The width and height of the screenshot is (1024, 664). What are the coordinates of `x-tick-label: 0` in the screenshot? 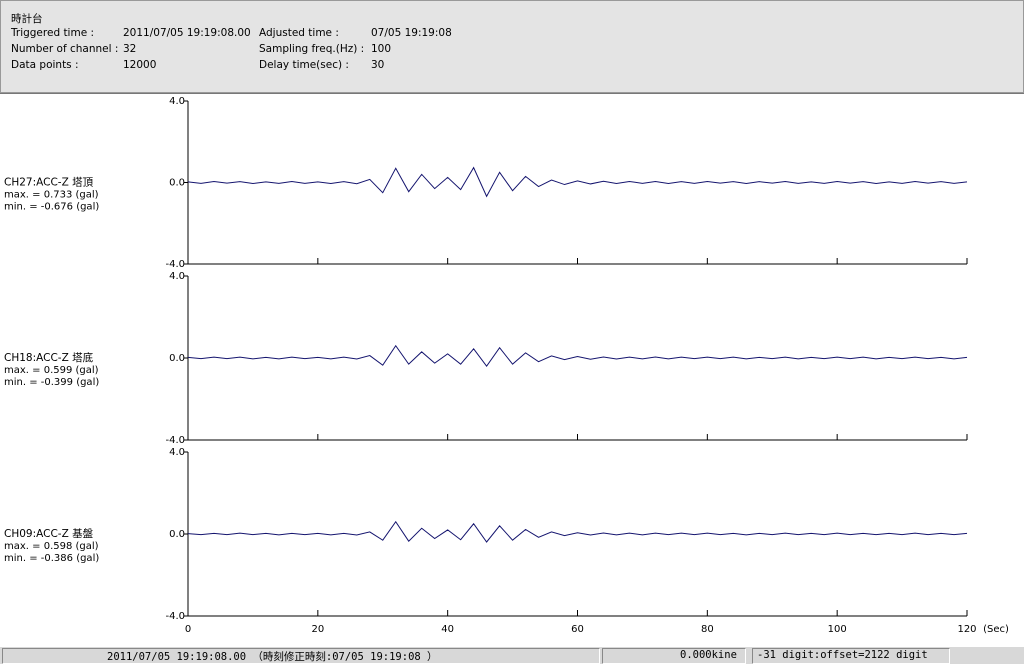 It's located at (188, 629).